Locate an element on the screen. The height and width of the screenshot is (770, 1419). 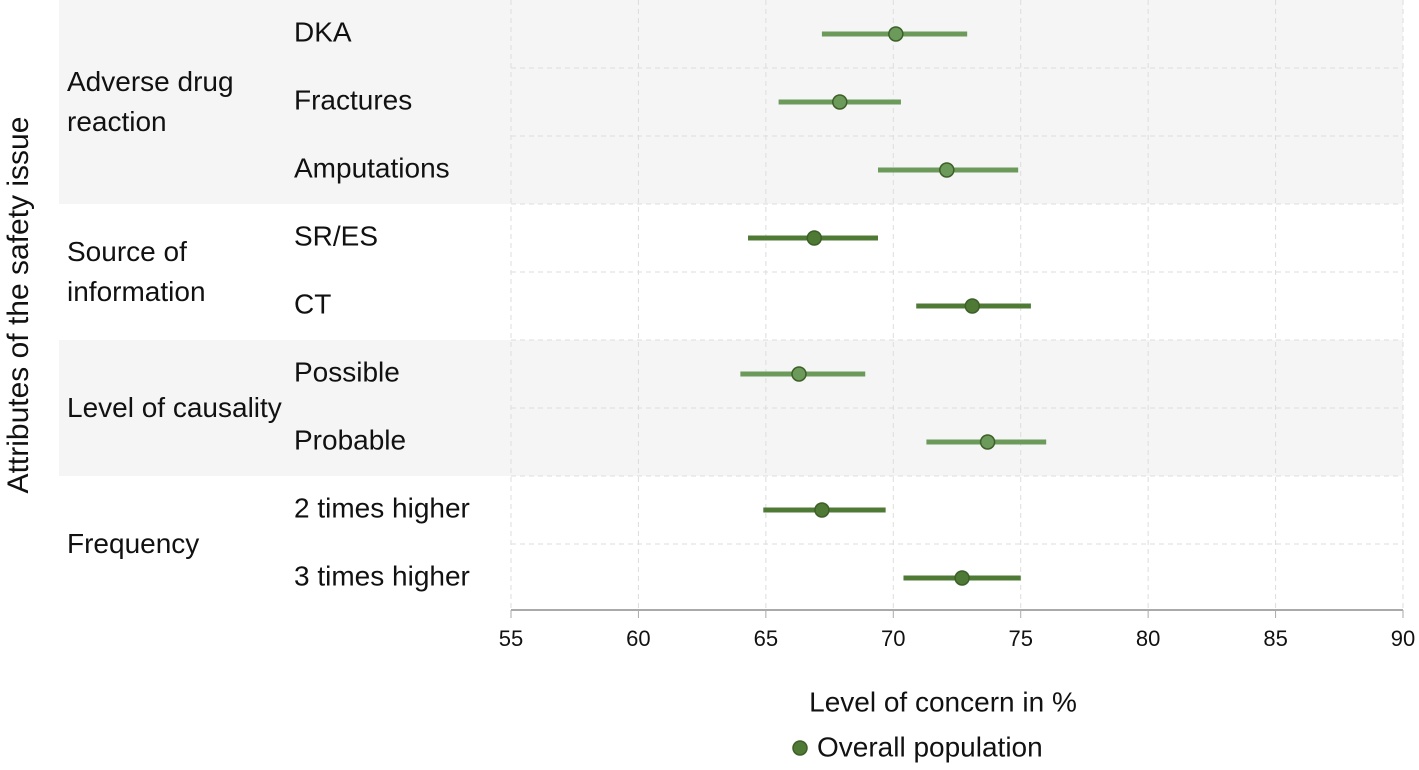
row-label: DKA is located at coordinates (323, 31).